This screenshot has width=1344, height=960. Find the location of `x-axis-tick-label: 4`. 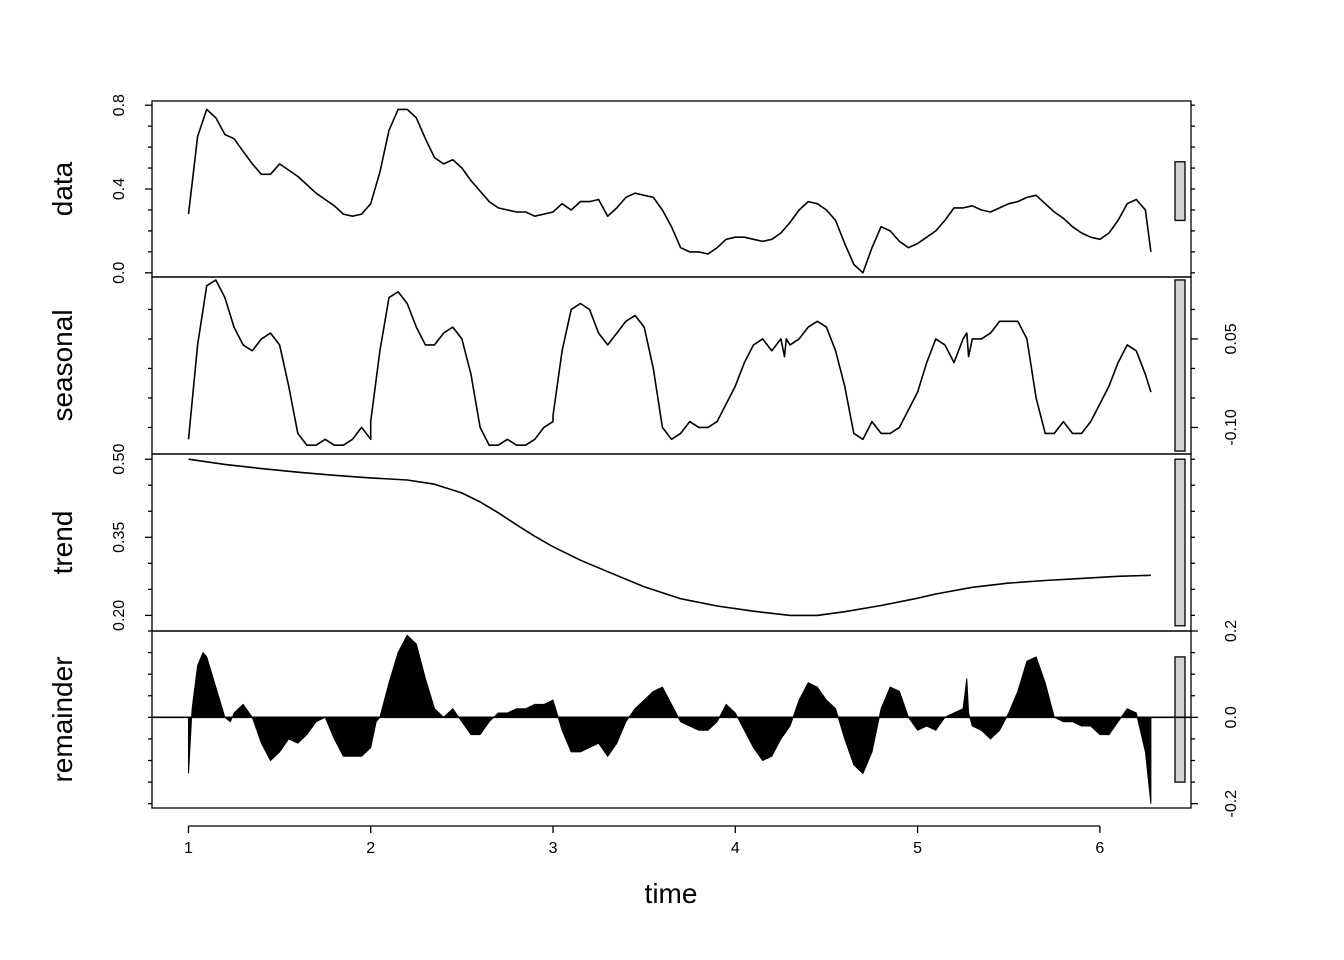

x-axis-tick-label: 4 is located at coordinates (735, 848).